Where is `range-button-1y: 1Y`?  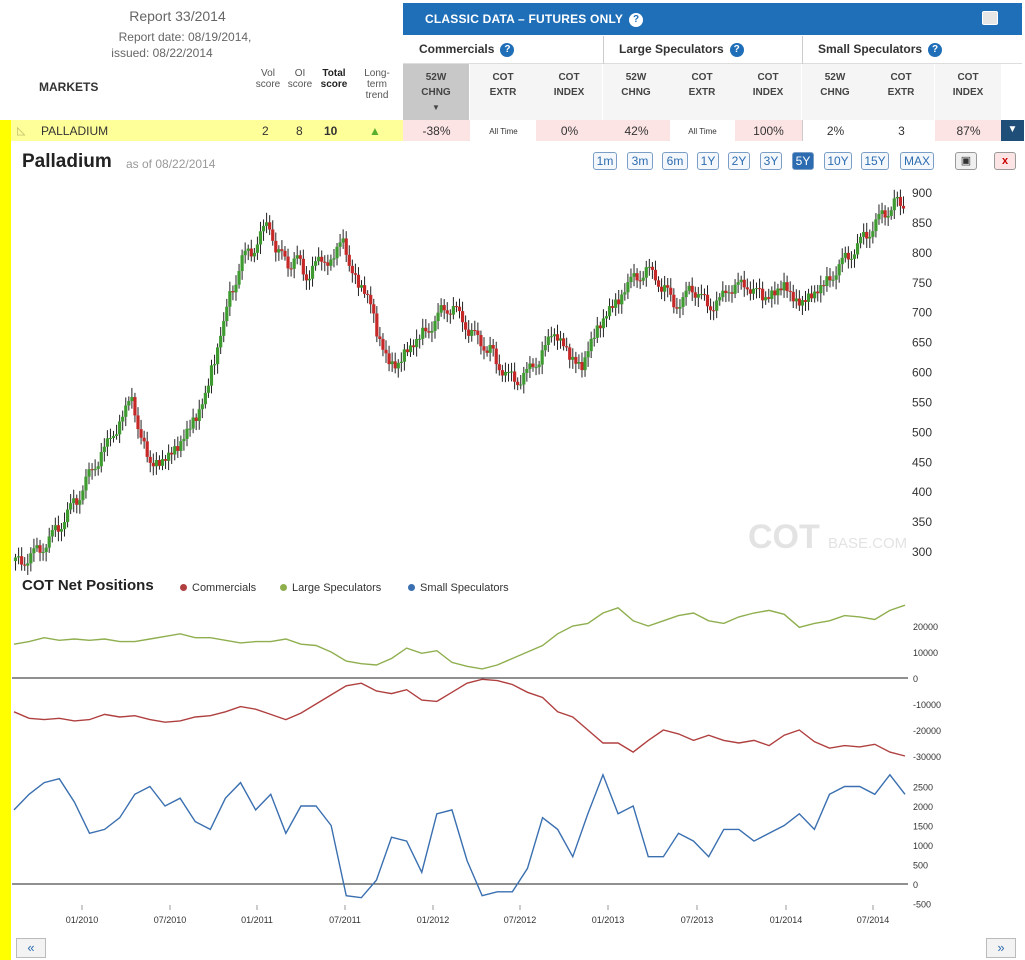 range-button-1y: 1Y is located at coordinates (708, 161).